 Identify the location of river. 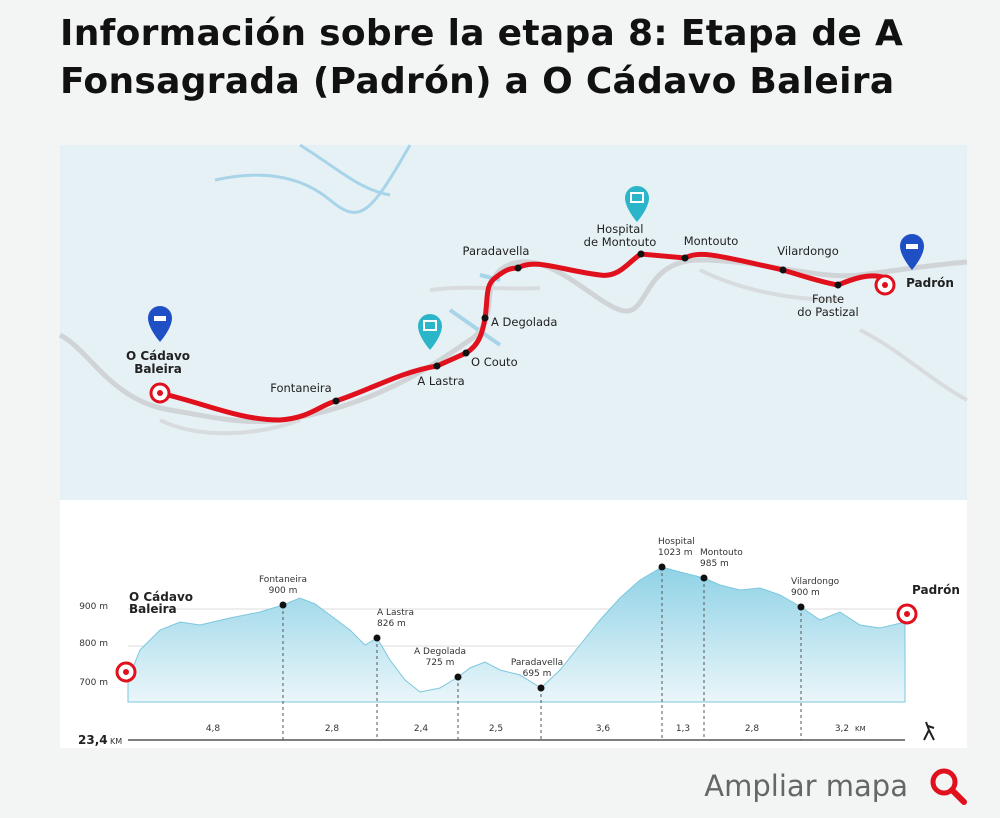
(313, 178).